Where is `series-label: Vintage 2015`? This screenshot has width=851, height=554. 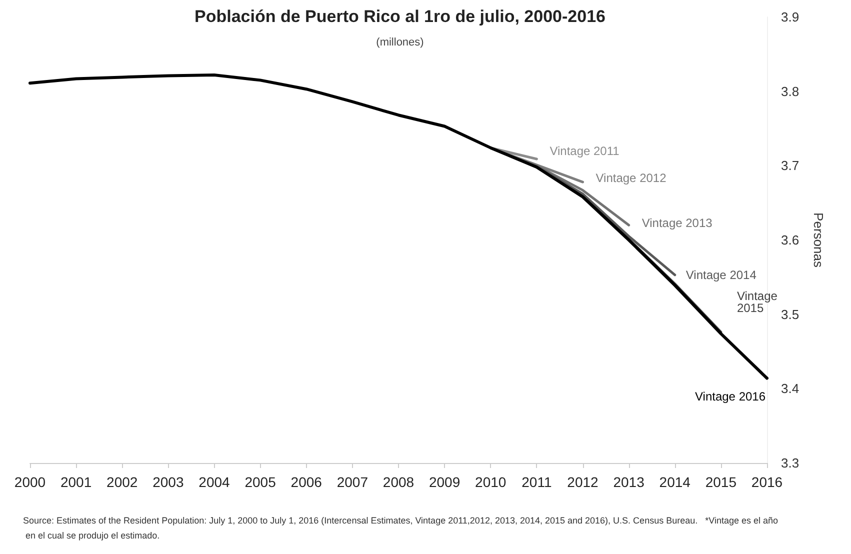
series-label: Vintage 2015 is located at coordinates (758, 302).